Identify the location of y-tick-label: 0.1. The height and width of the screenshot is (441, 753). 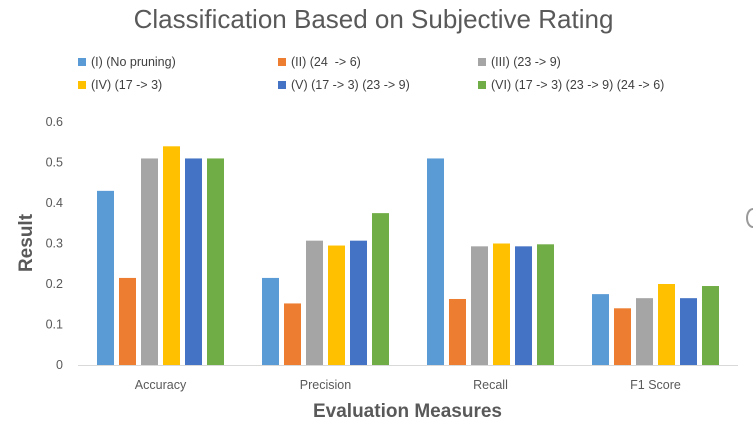
(54, 325).